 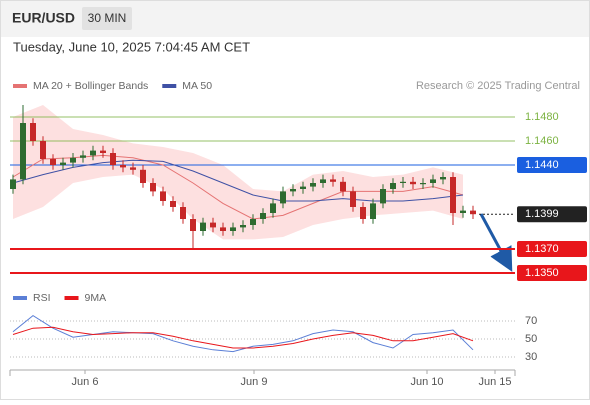 What do you see at coordinates (96, 298) in the screenshot?
I see `legend-label: 9MA` at bounding box center [96, 298].